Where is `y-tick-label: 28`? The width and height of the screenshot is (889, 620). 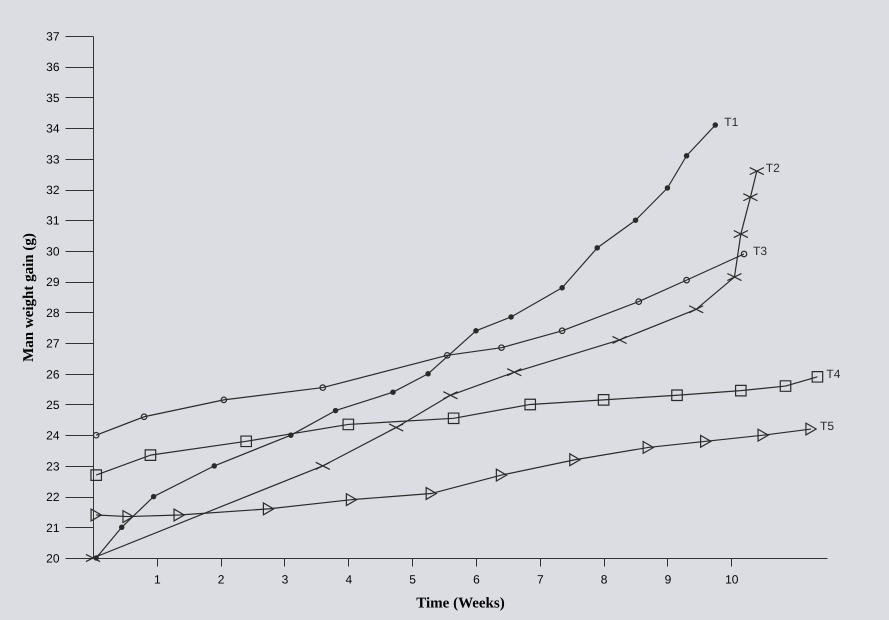 y-tick-label: 28 is located at coordinates (53, 313).